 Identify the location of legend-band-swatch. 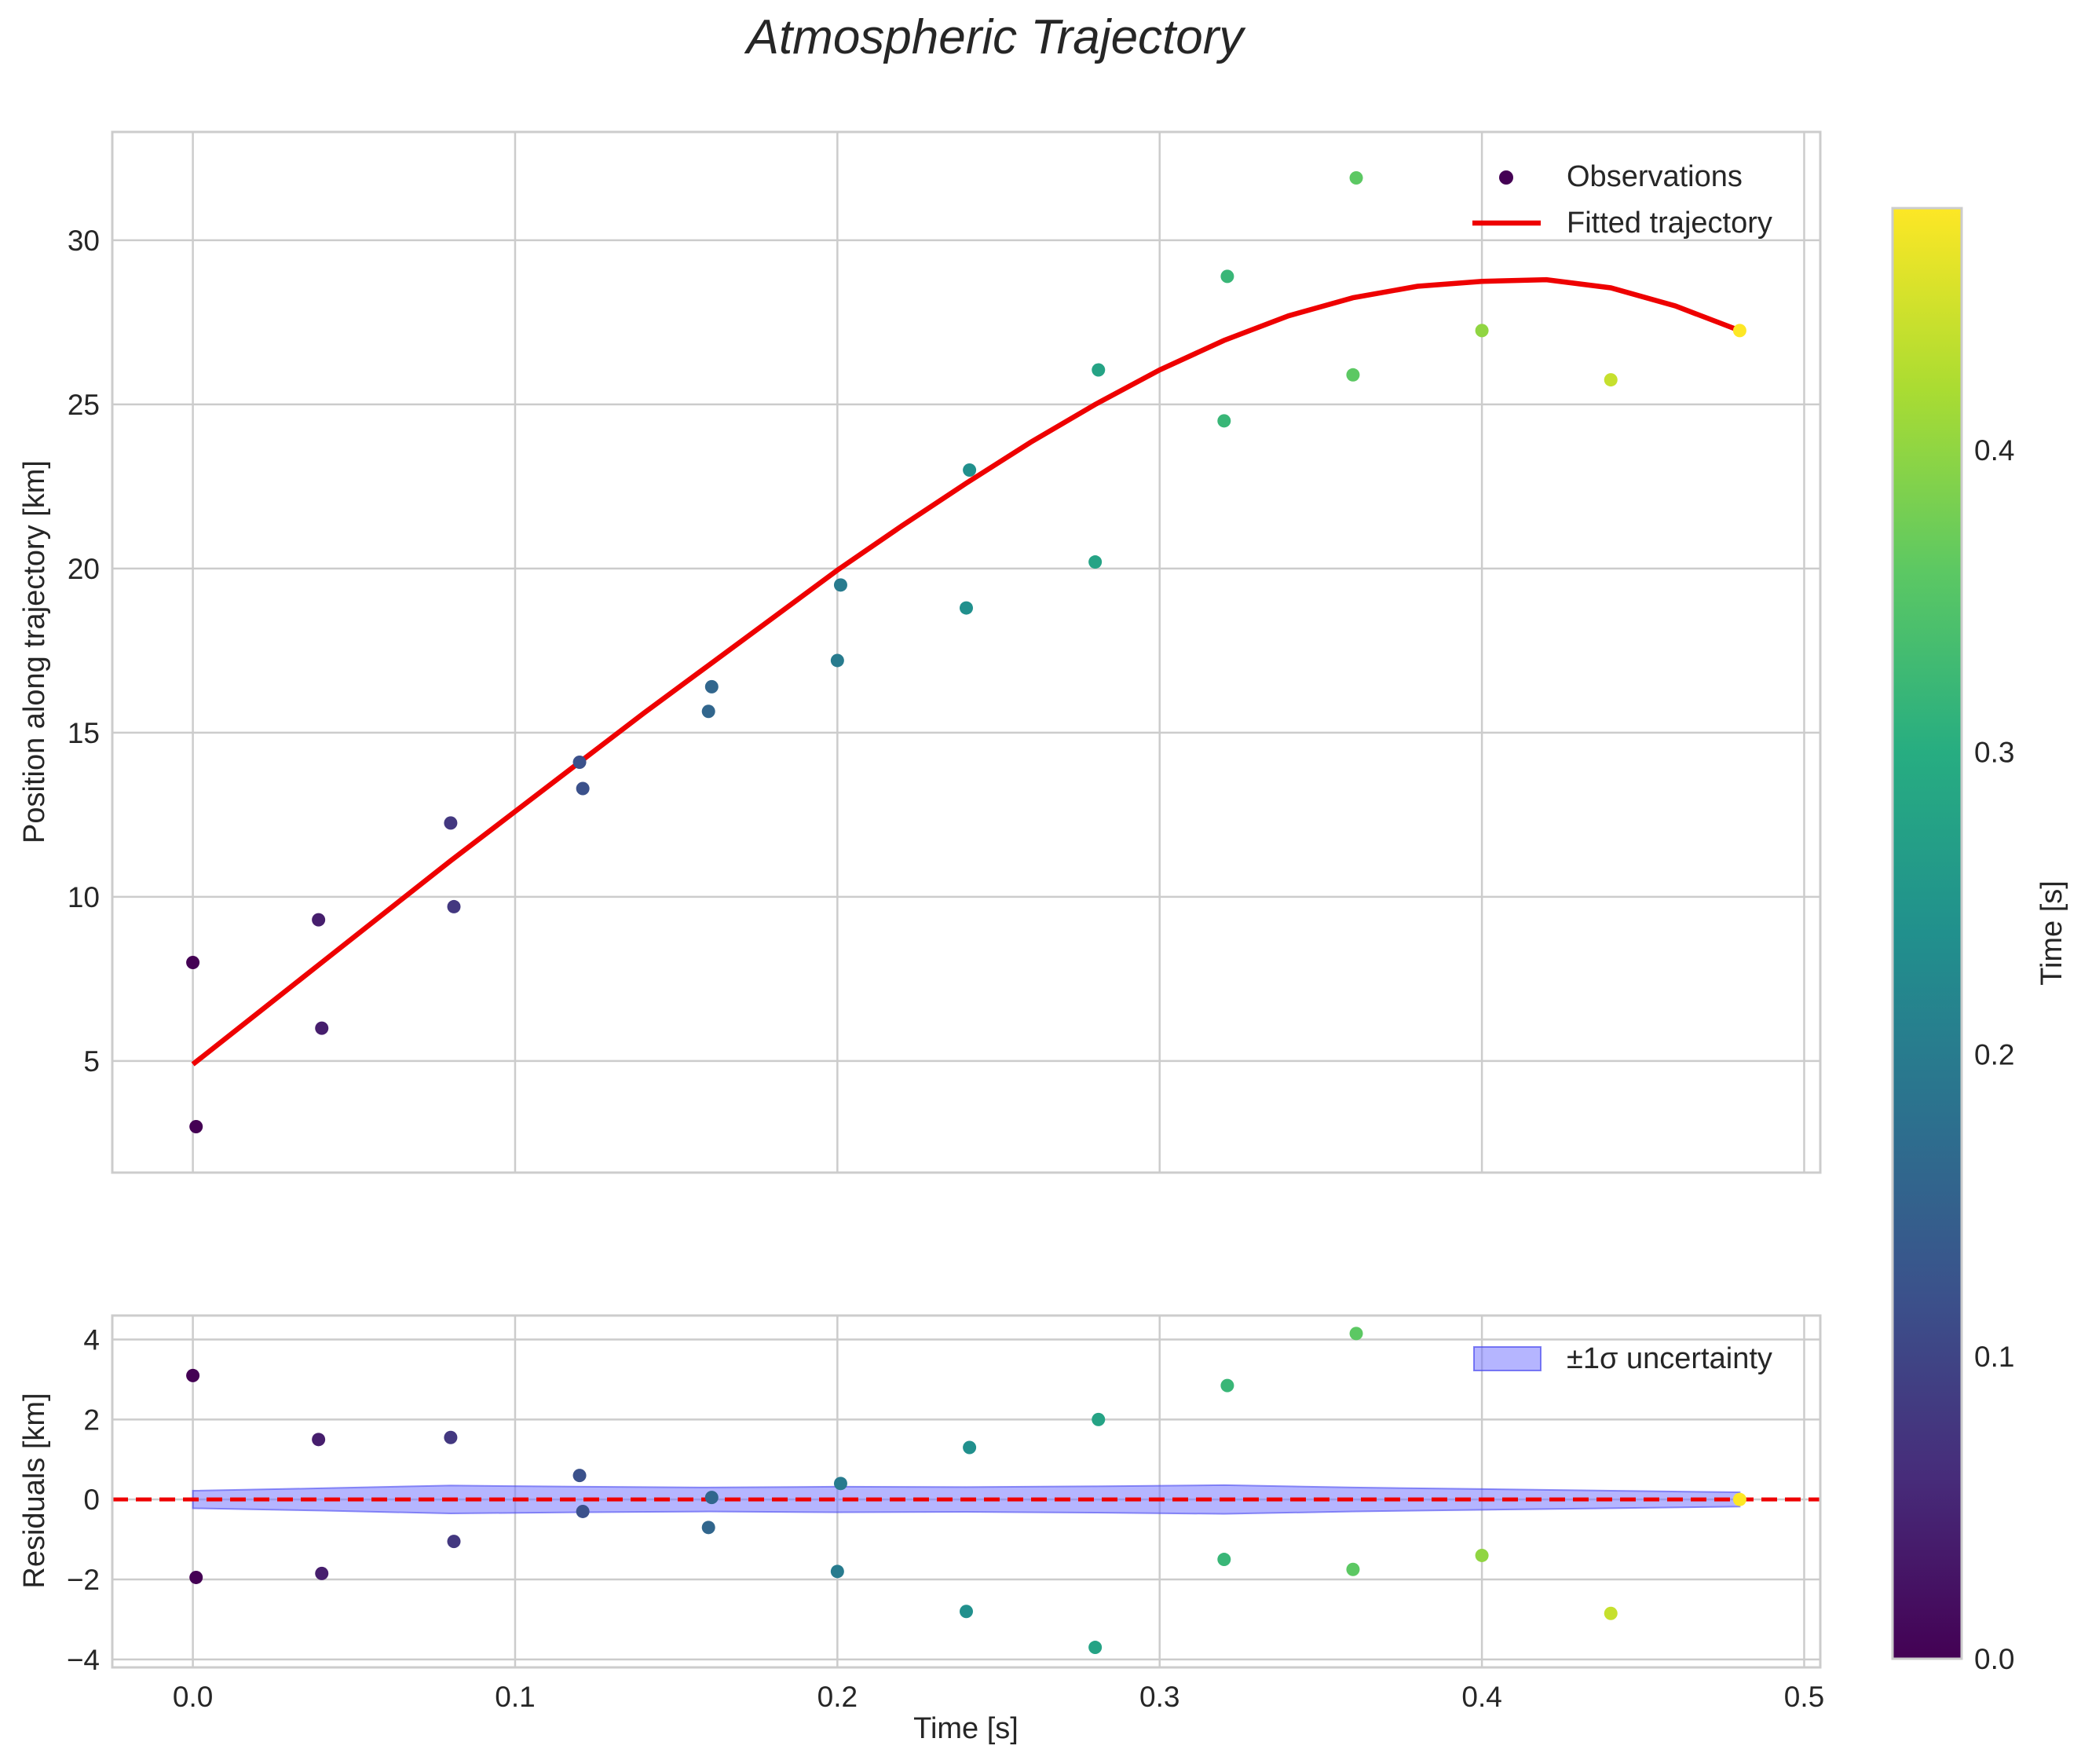
(1507, 1358).